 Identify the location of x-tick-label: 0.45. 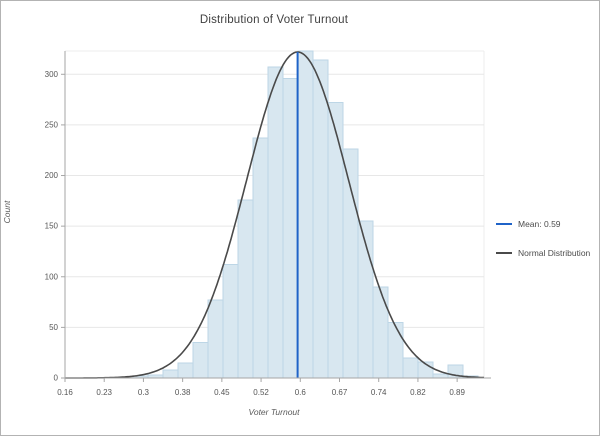
(222, 392).